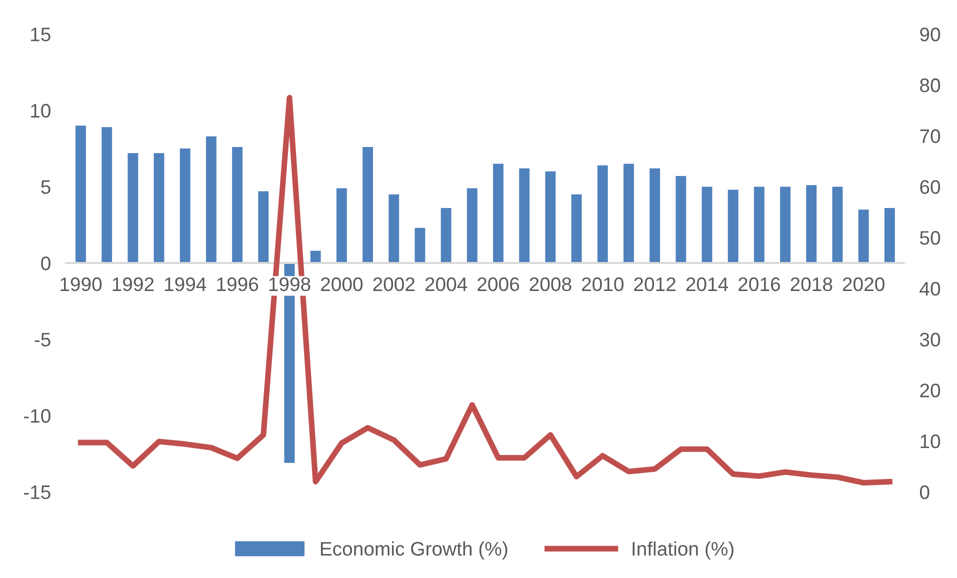 The image size is (957, 578). What do you see at coordinates (185, 284) in the screenshot?
I see `x-tick-label: 1994` at bounding box center [185, 284].